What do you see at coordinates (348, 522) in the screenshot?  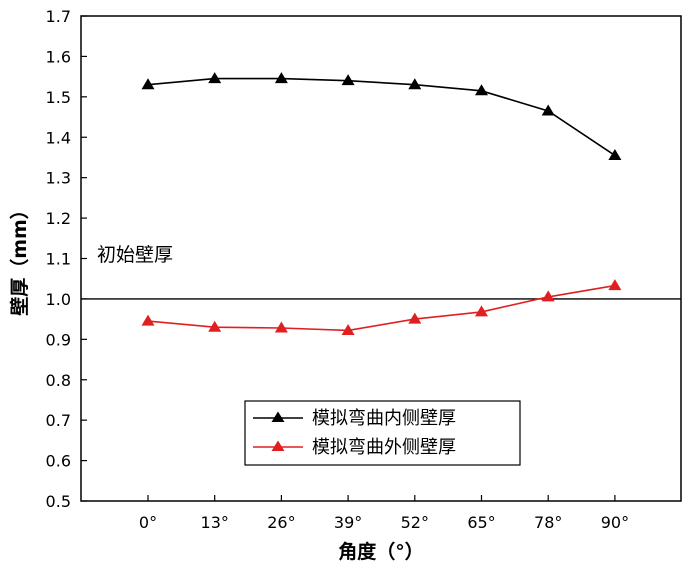 I see `x-tick-label-3: 39°` at bounding box center [348, 522].